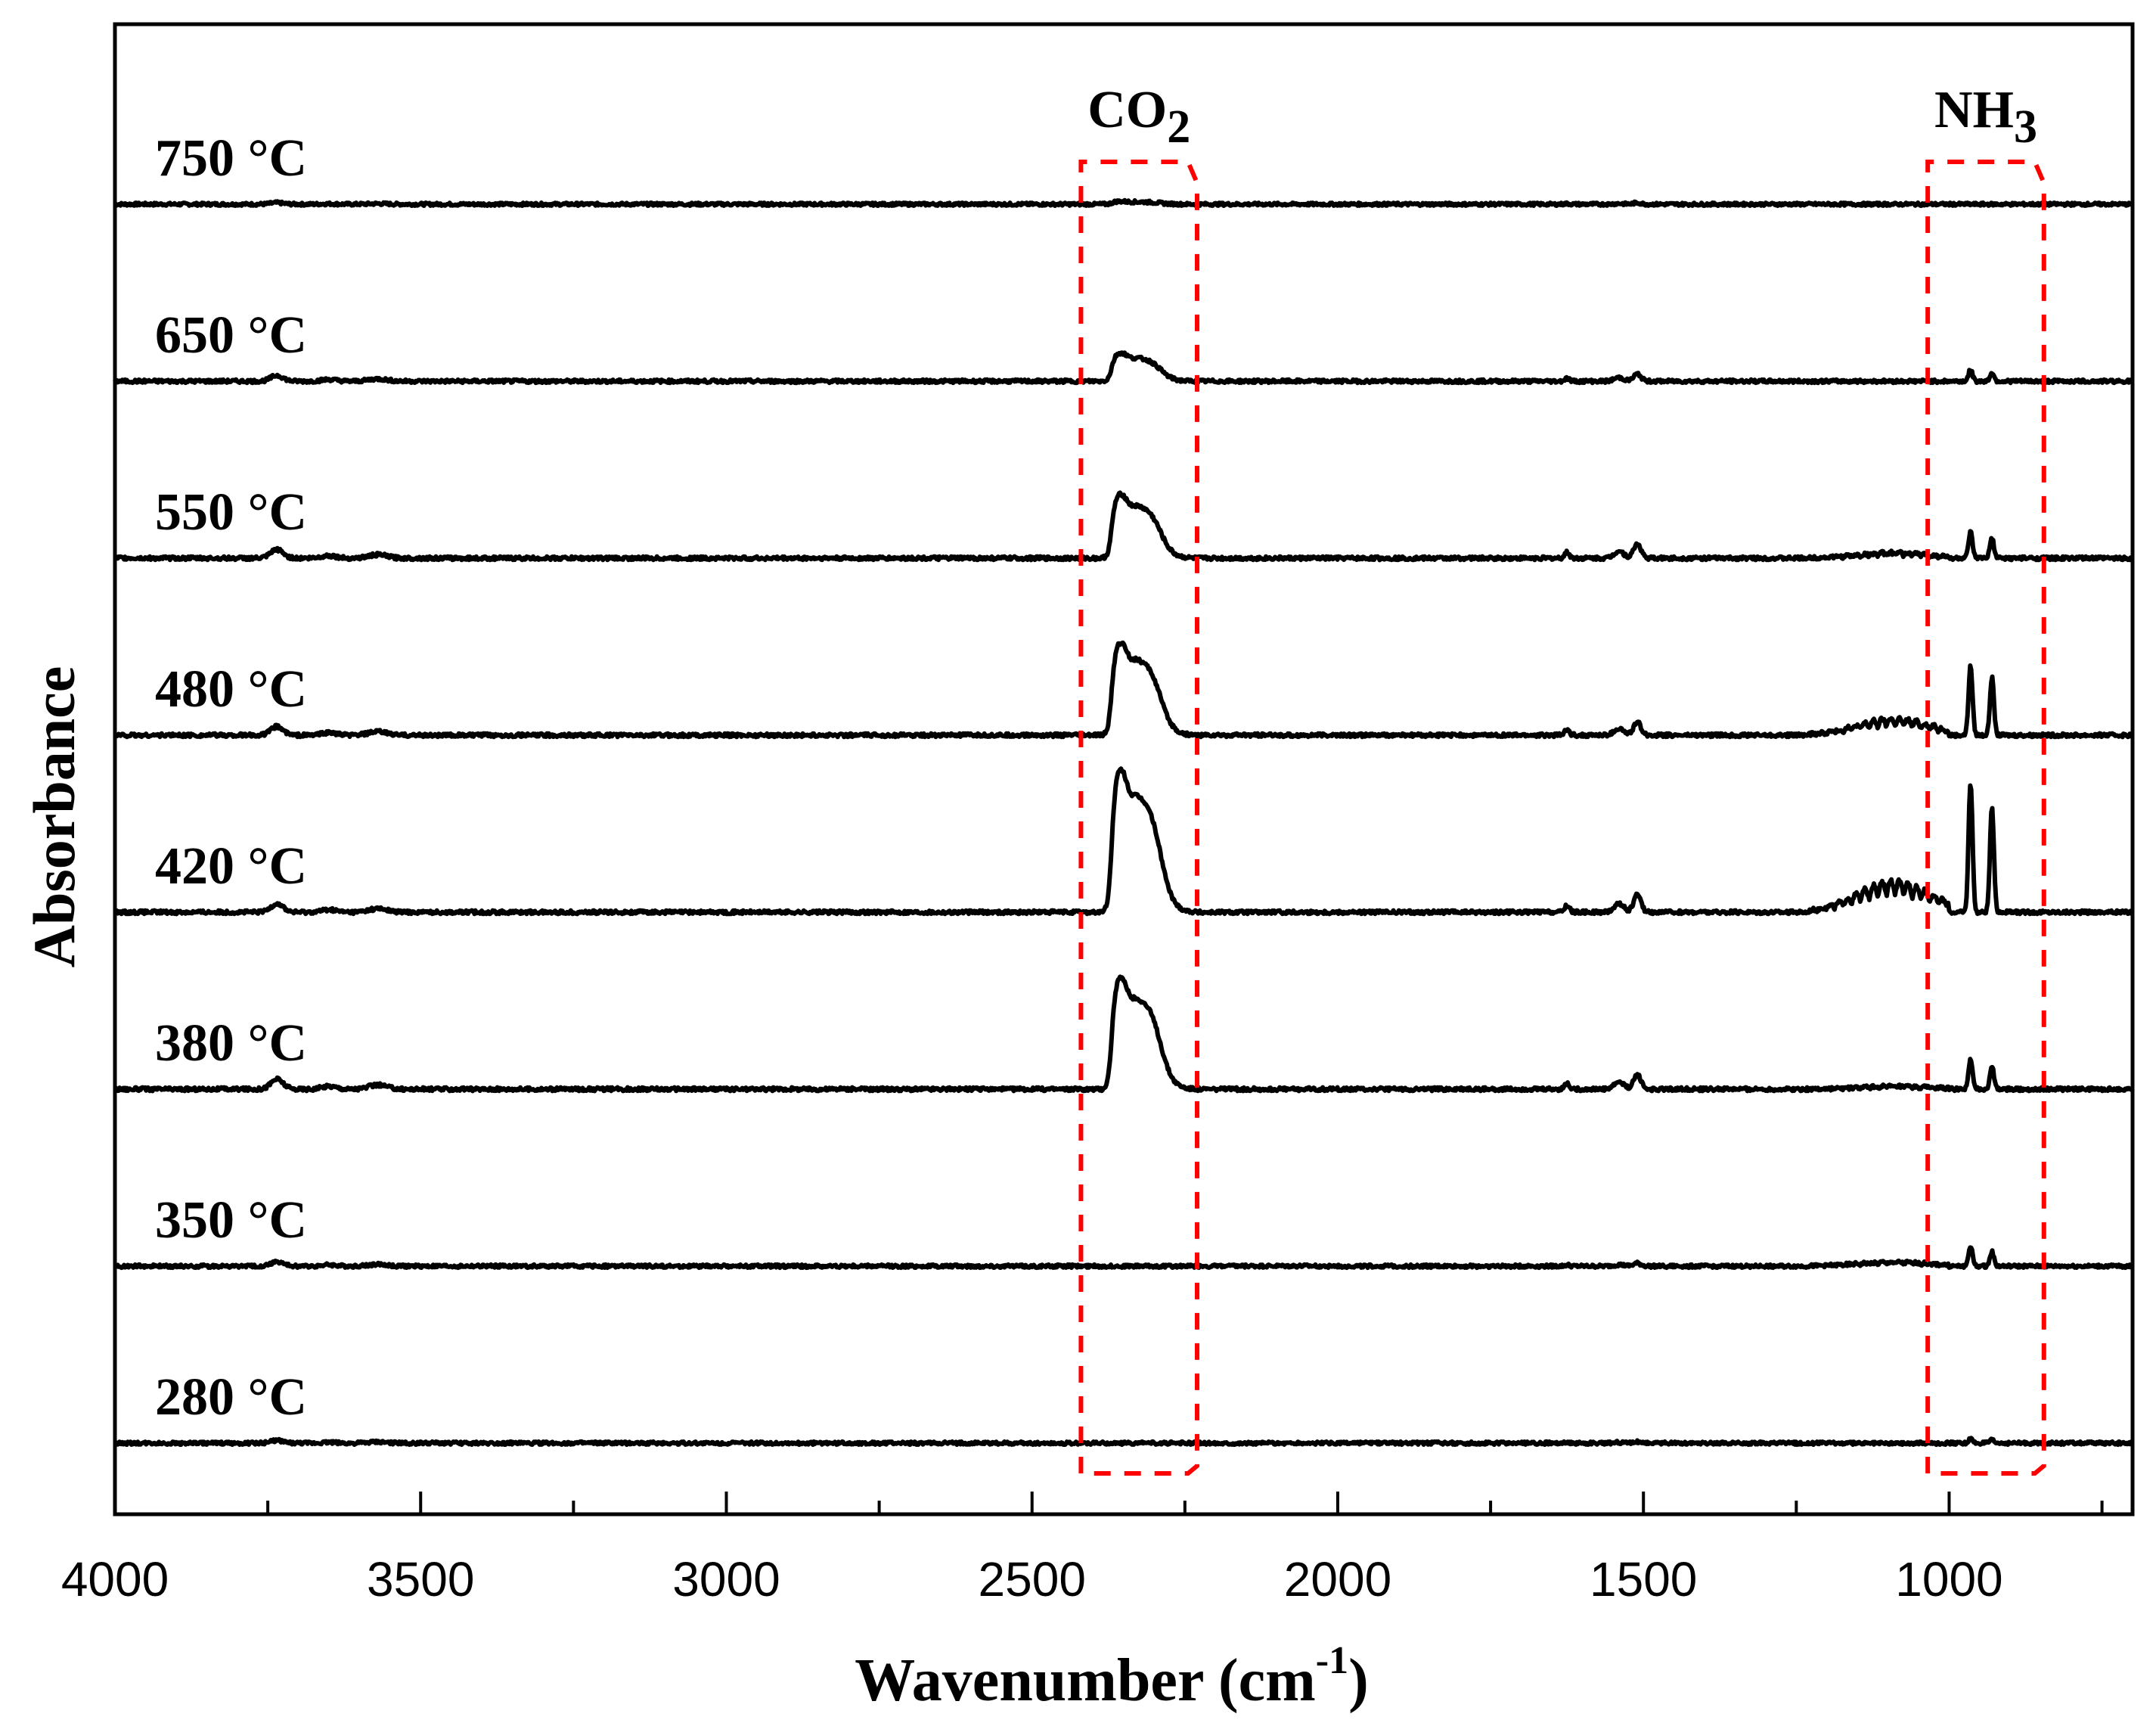 This screenshot has height=1723, width=2156. What do you see at coordinates (1985, 818) in the screenshot?
I see `band-box-NH3` at bounding box center [1985, 818].